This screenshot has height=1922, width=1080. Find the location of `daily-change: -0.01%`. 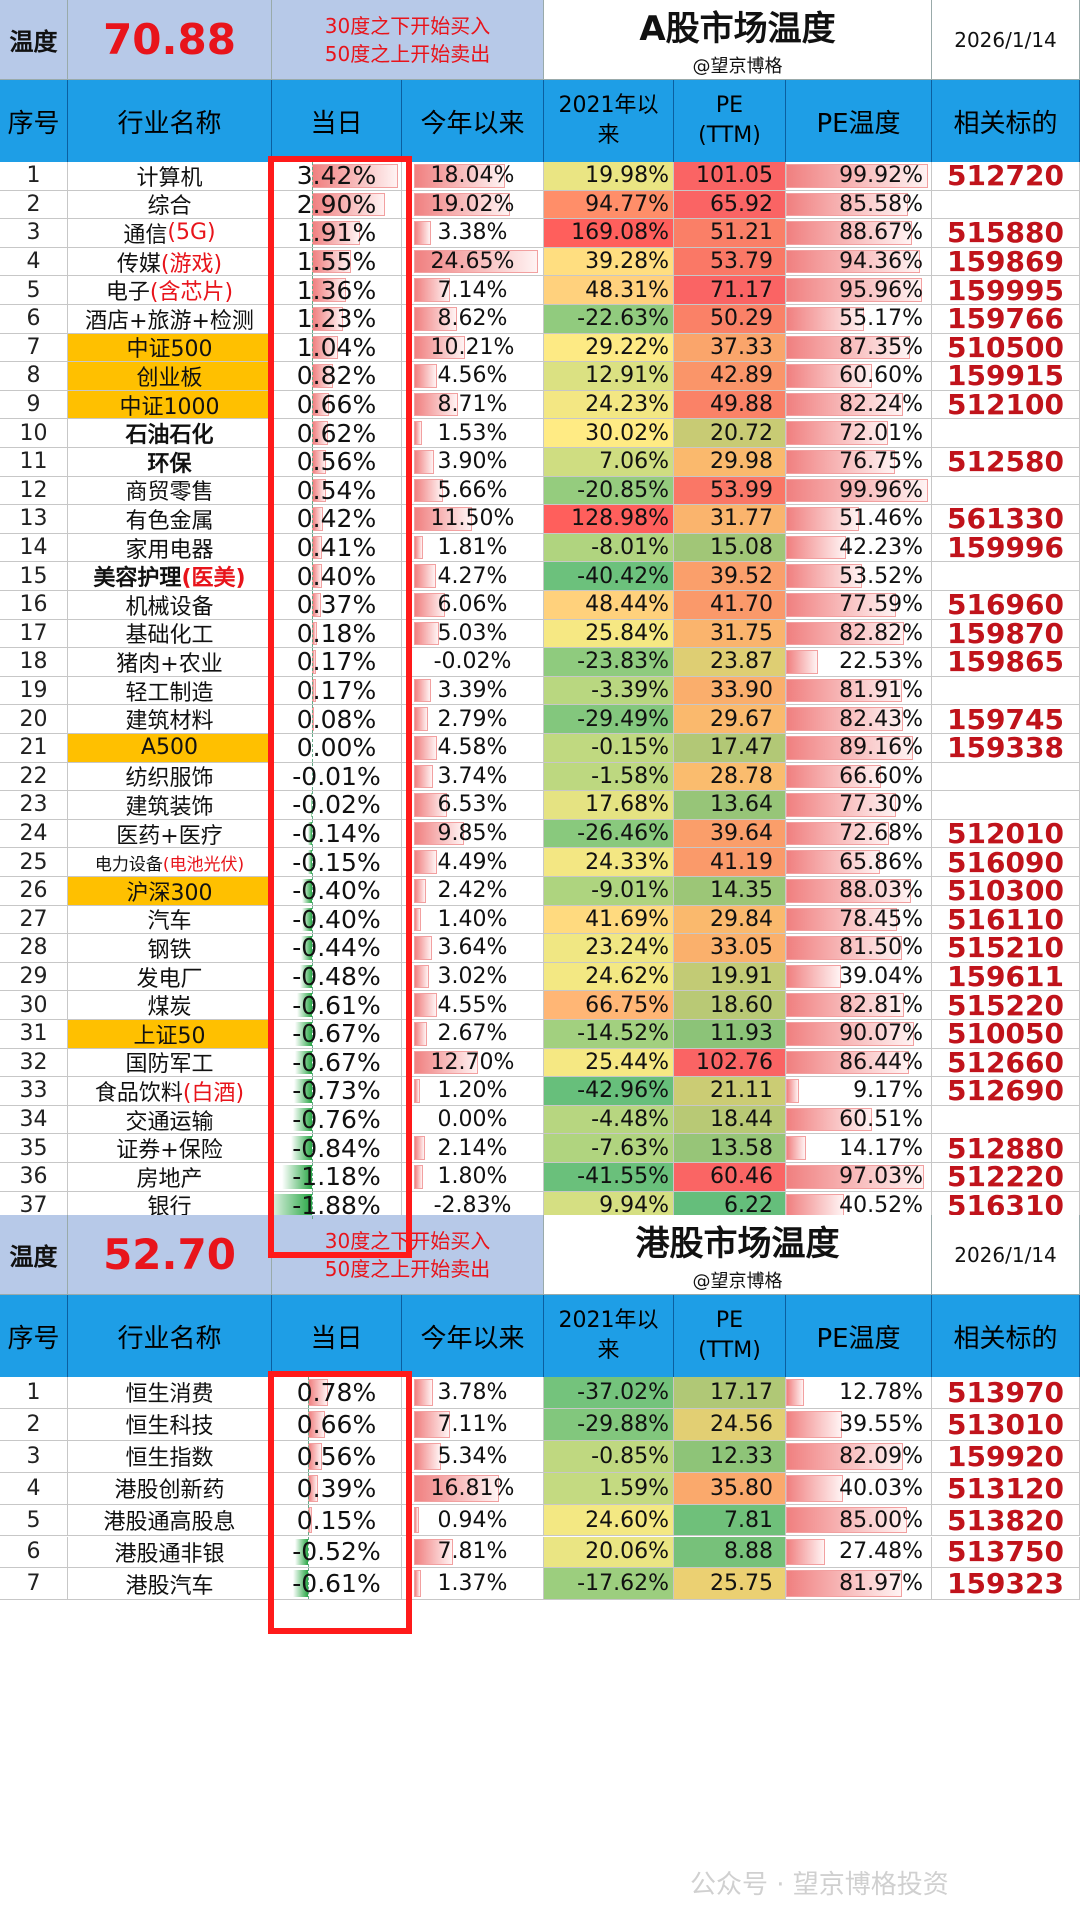

daily-change: -0.01% is located at coordinates (337, 776).